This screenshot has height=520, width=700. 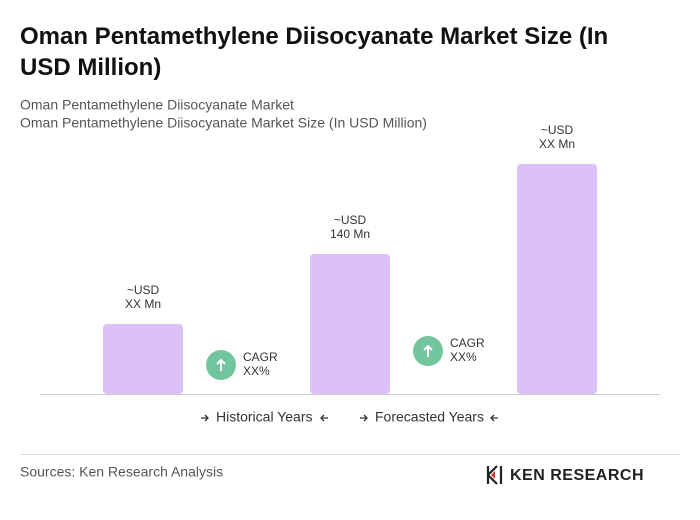 I want to click on source: Sources: Ken Research Analysis, so click(x=121, y=472).